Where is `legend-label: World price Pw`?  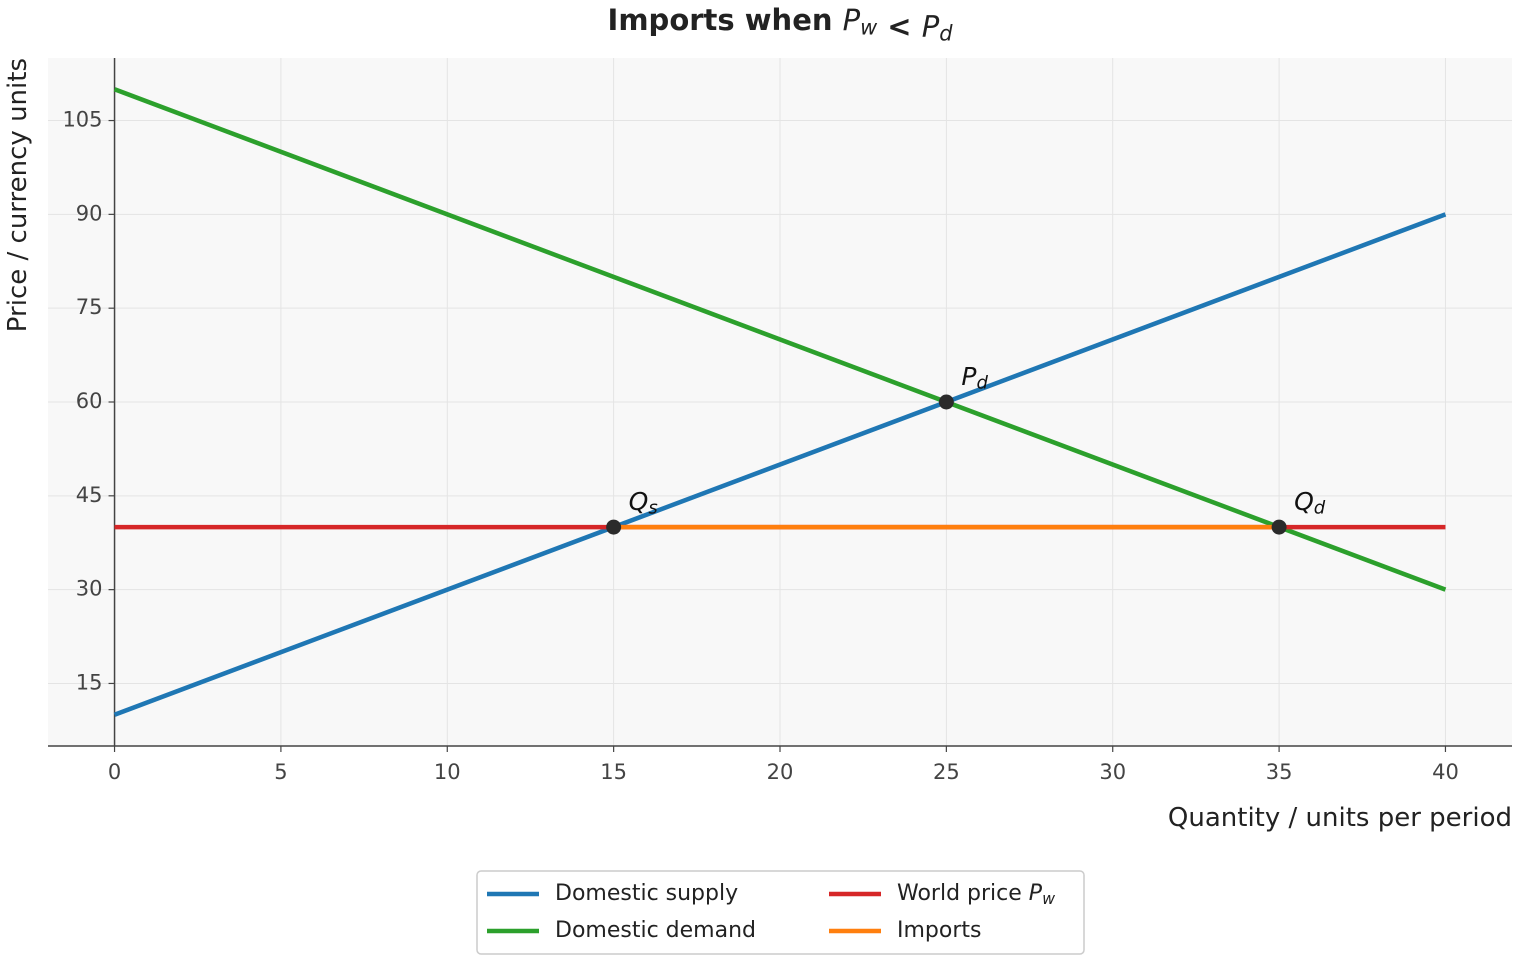
legend-label: World price Pw is located at coordinates (976, 894).